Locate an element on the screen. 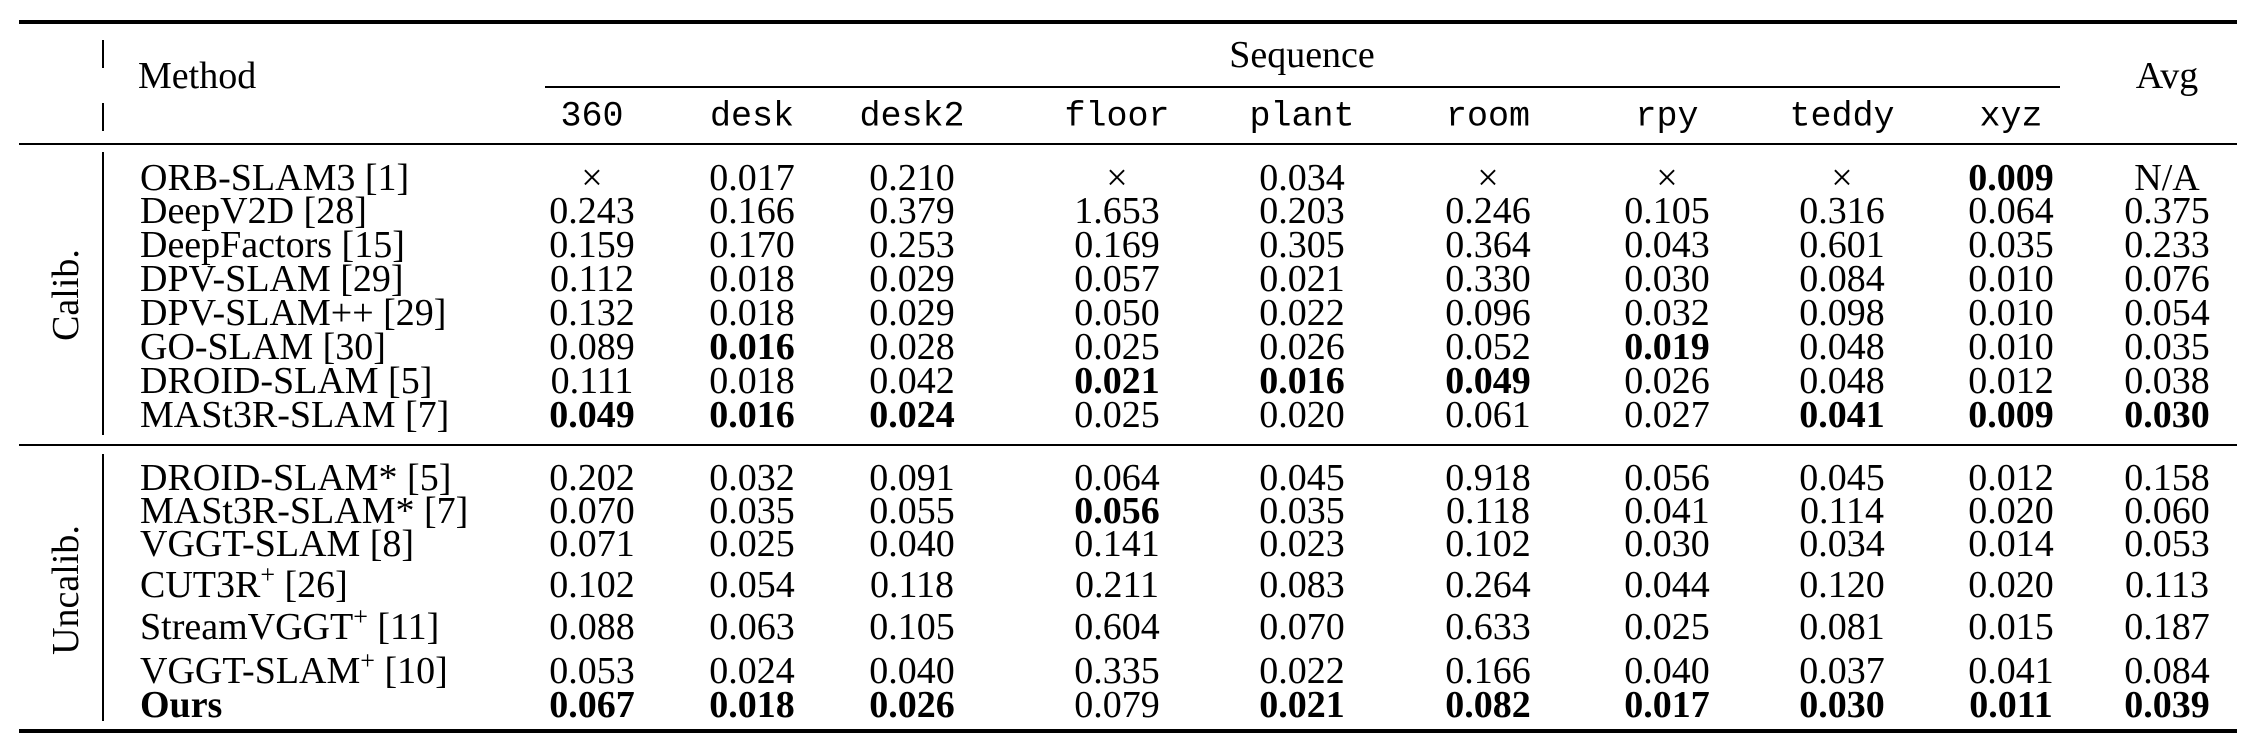  value-cell: 0.141 is located at coordinates (1117, 544).